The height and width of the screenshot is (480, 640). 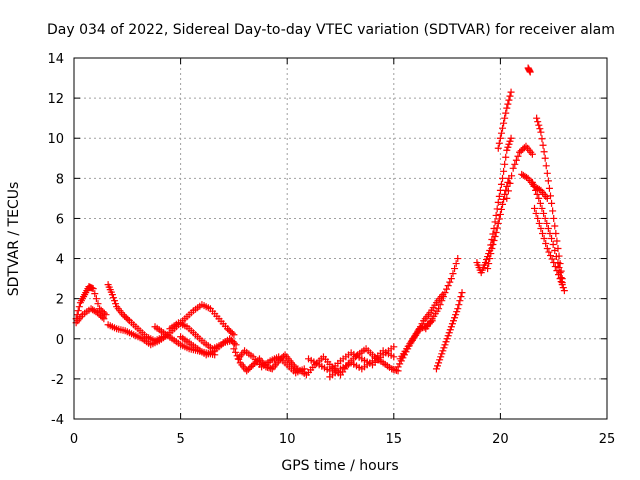 I want to click on y-tick-label: 4, so click(x=60, y=260).